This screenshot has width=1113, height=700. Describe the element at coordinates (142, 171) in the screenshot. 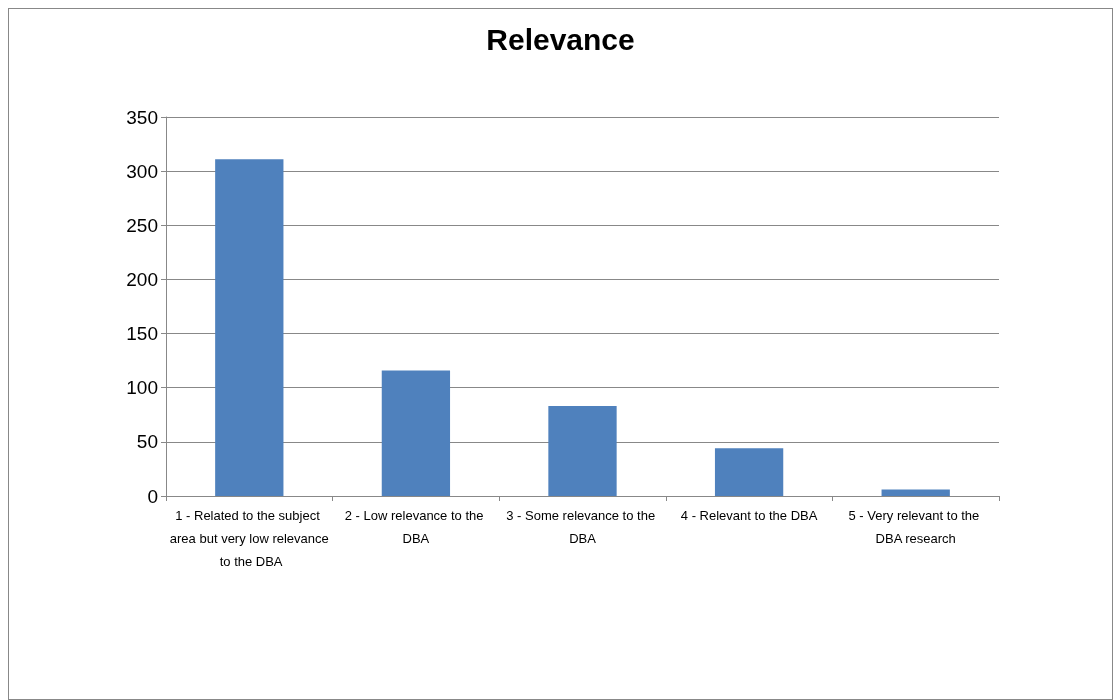

I see `y-tick-label: 300` at that location.